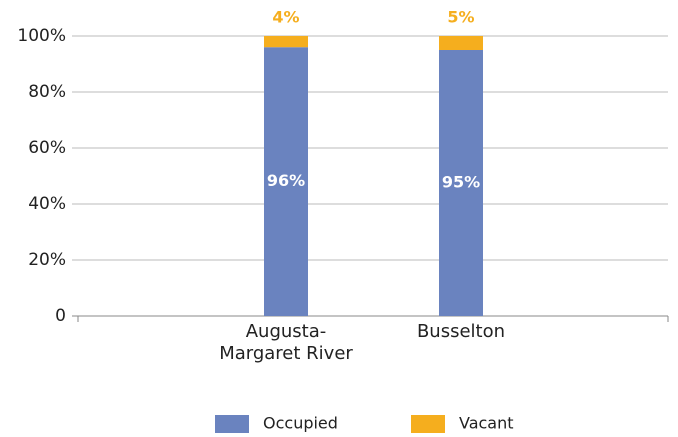 Image resolution: width=678 pixels, height=437 pixels. I want to click on legend-label: Vacant, so click(486, 423).